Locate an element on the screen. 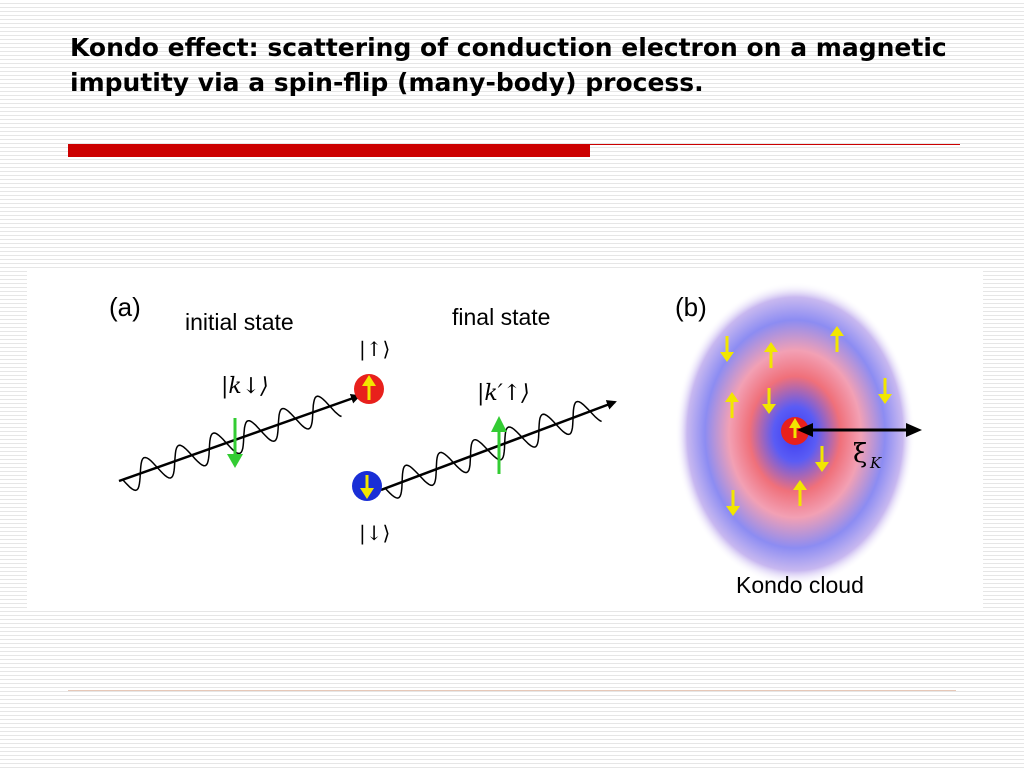 This screenshot has width=1024, height=768. incoming-wave is located at coordinates (239, 442).